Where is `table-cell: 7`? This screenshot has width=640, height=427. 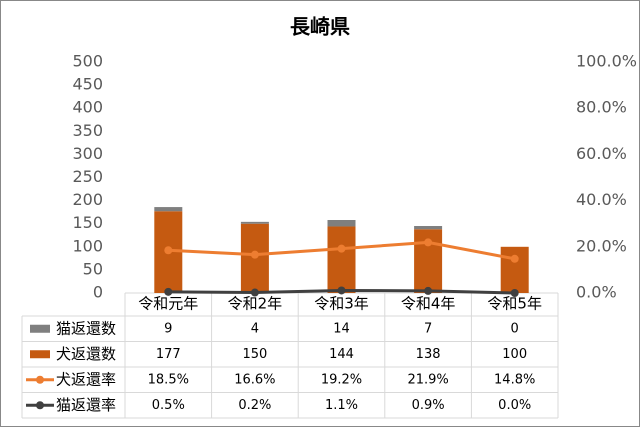
table-cell: 7 is located at coordinates (428, 328).